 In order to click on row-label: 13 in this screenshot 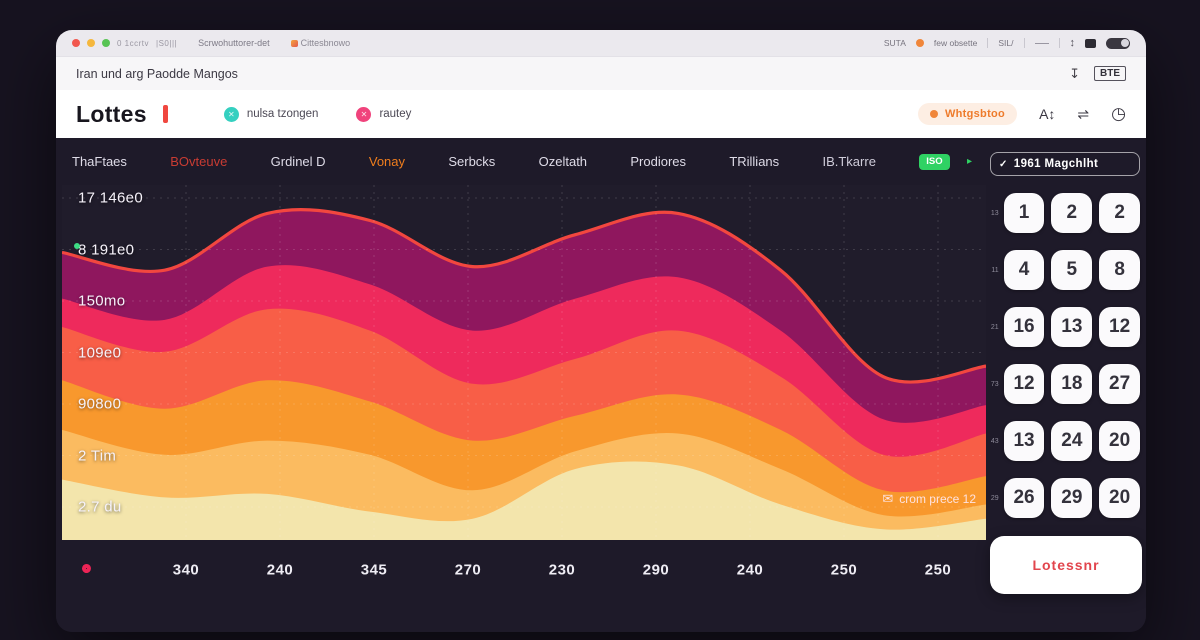, I will do `click(994, 213)`.